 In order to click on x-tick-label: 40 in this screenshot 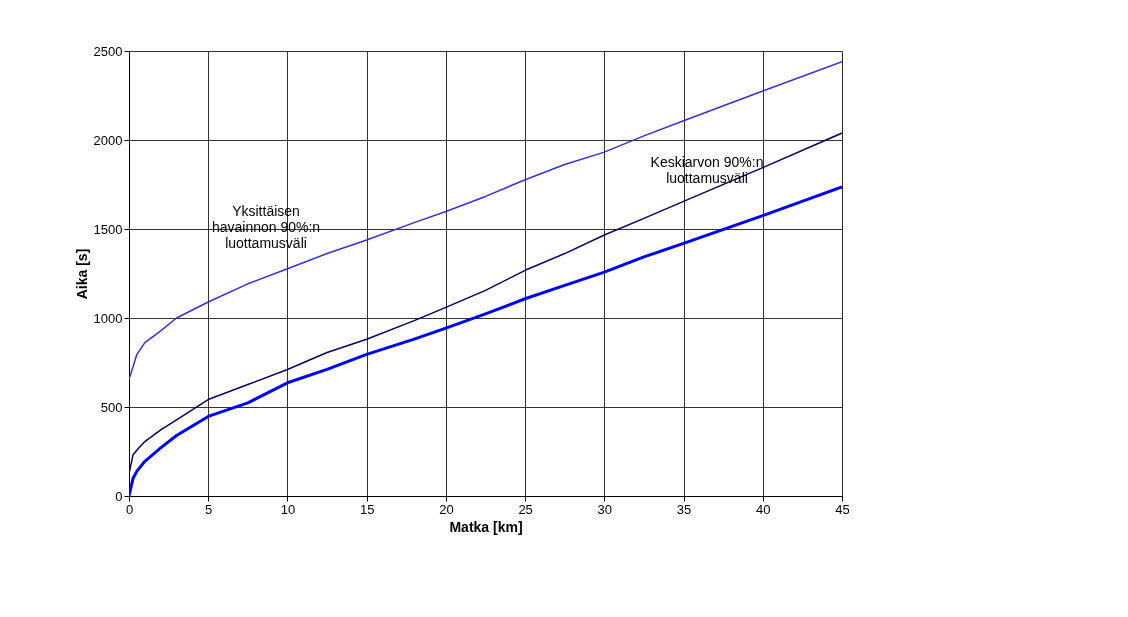, I will do `click(763, 509)`.